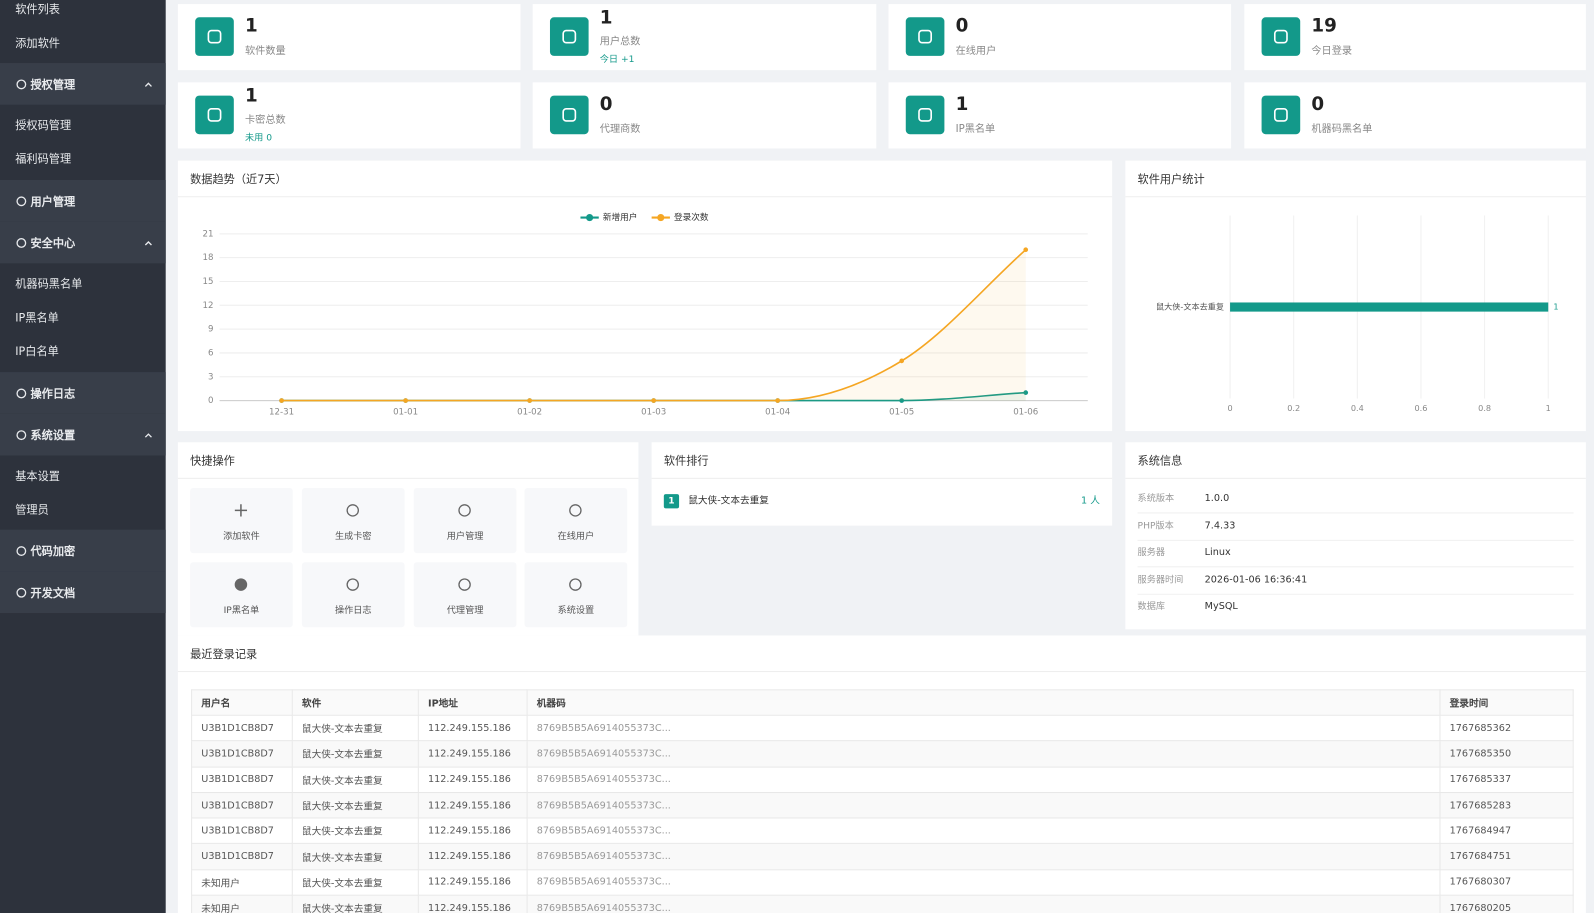  What do you see at coordinates (83, 509) in the screenshot?
I see `menu-item: 管理员` at bounding box center [83, 509].